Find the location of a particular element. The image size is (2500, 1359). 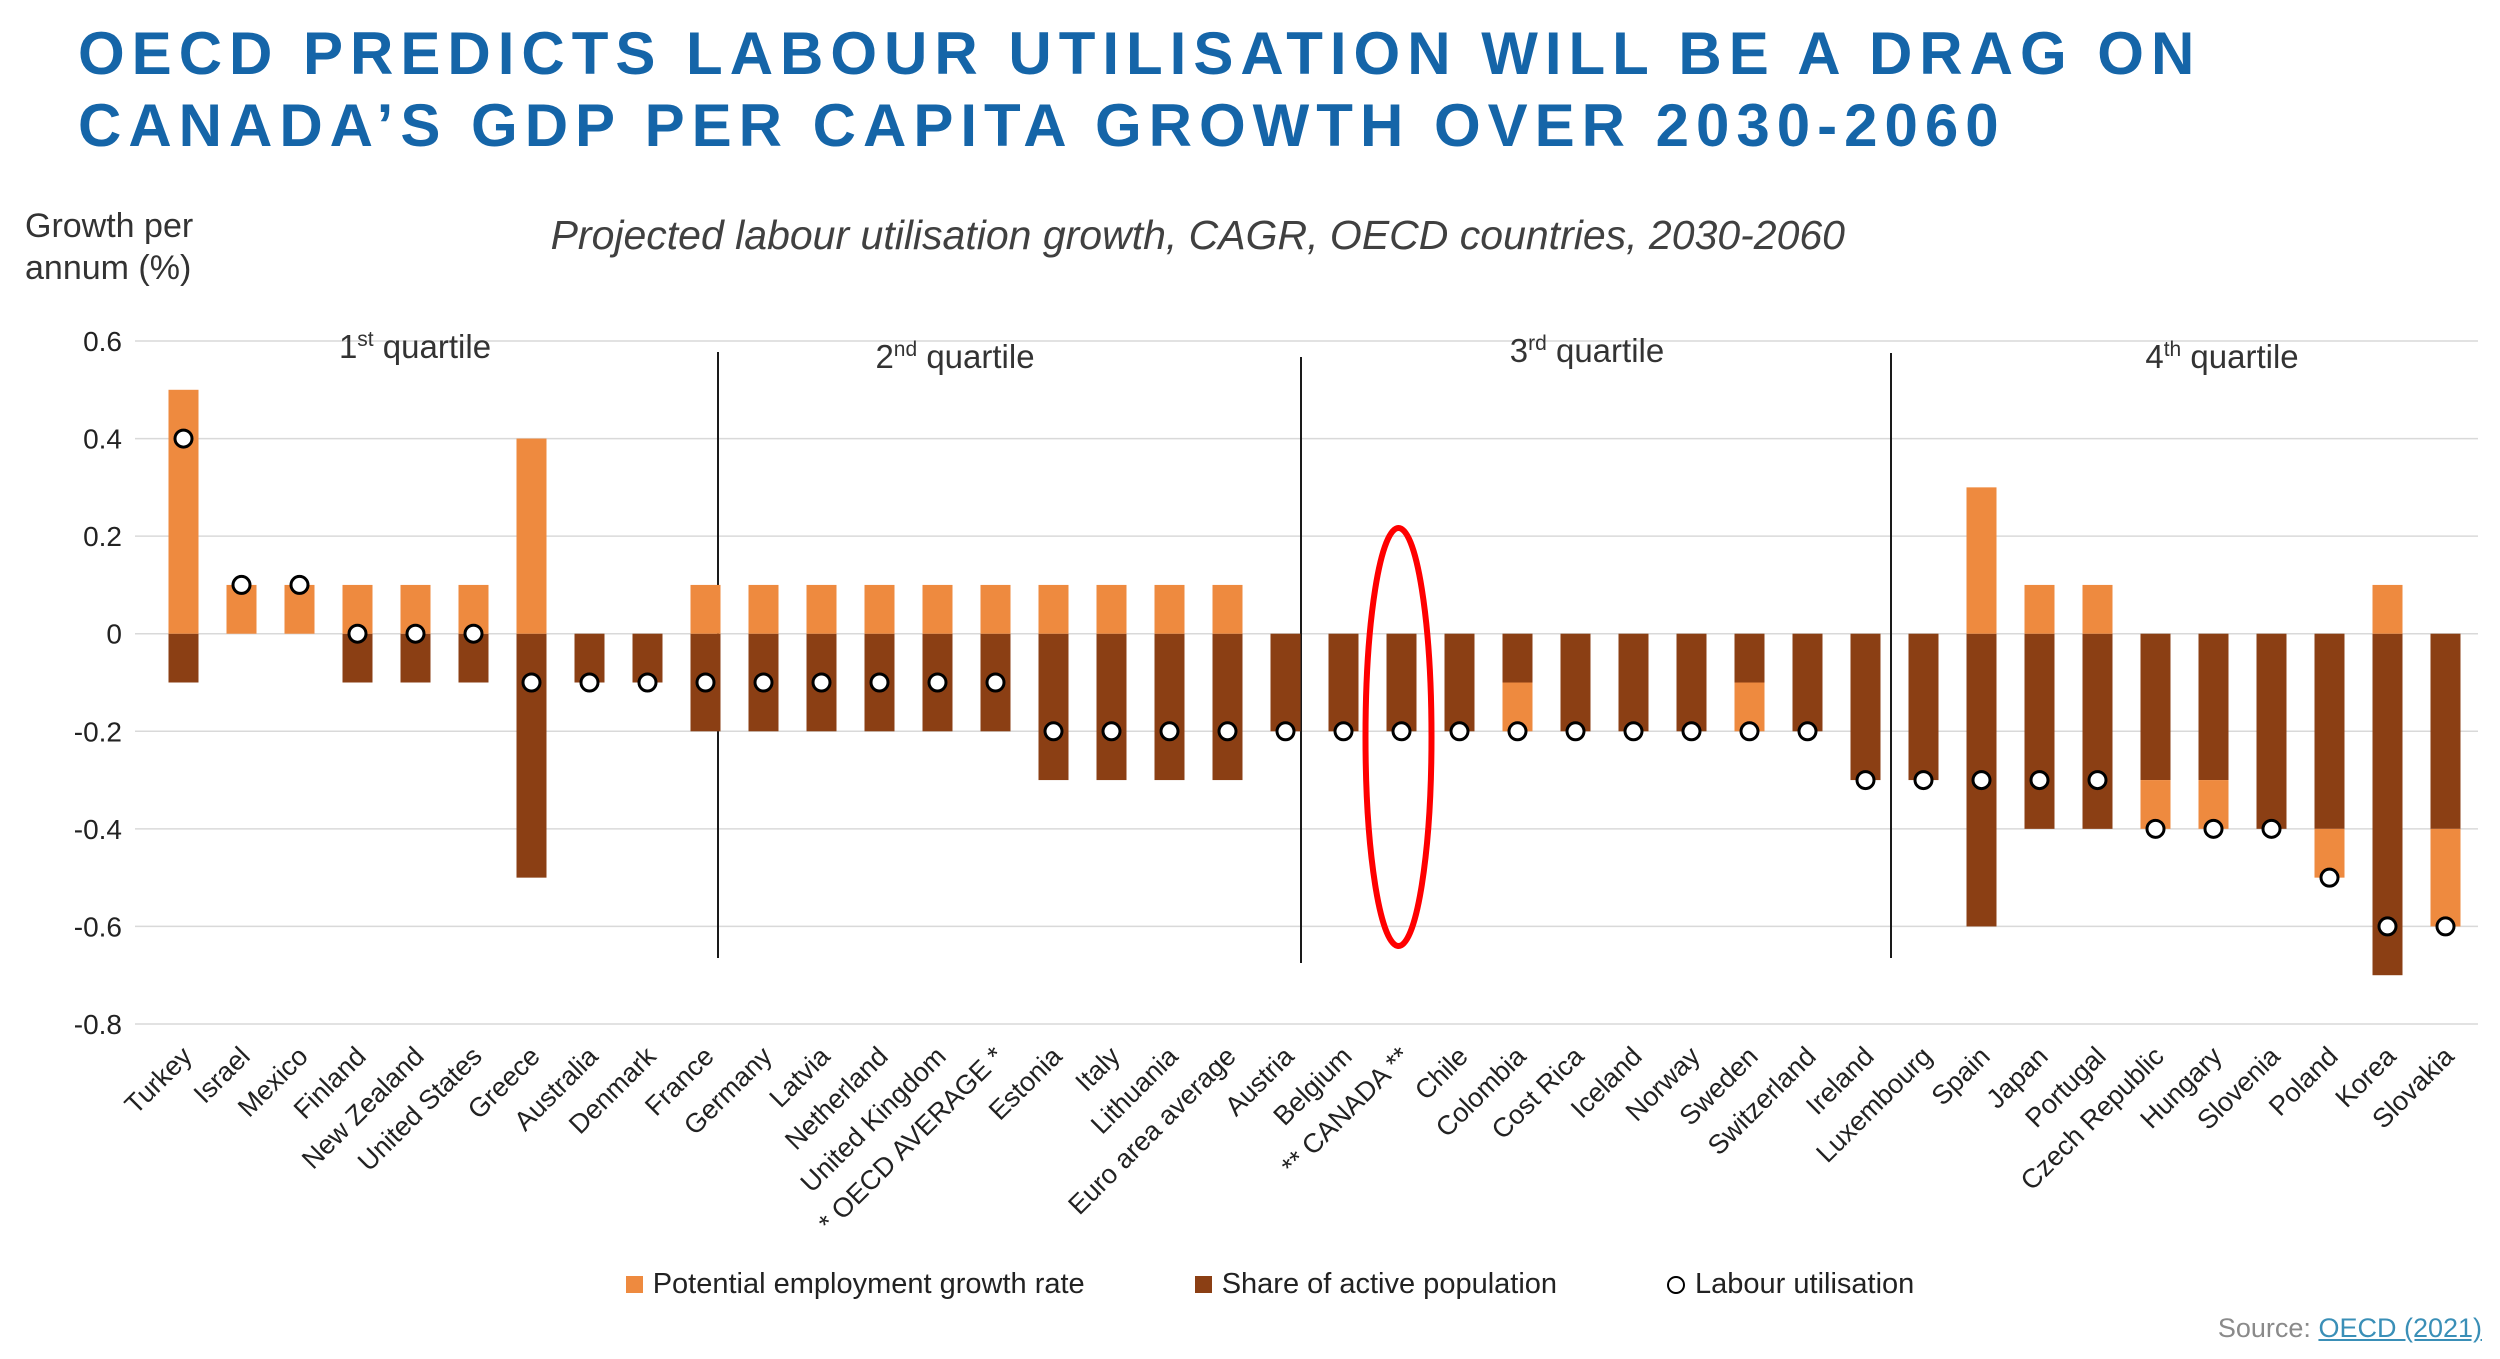

legend-label-utilisation: Labour utilisation is located at coordinates (1805, 1284).